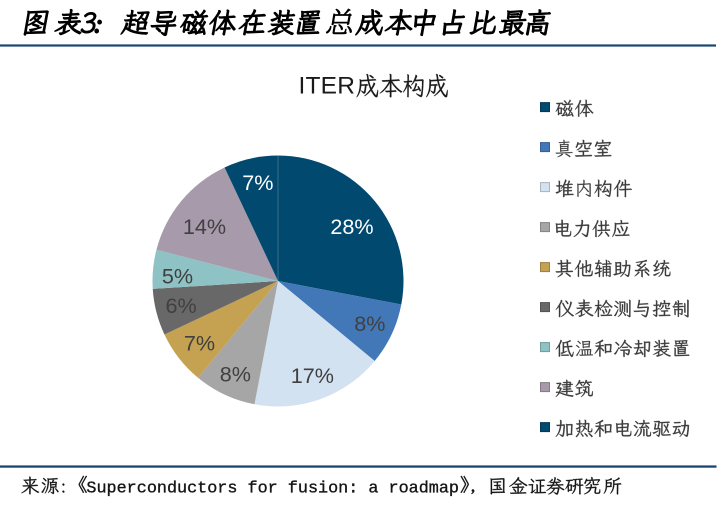 The height and width of the screenshot is (505, 727). I want to click on svg-text: 28%, so click(351, 226).